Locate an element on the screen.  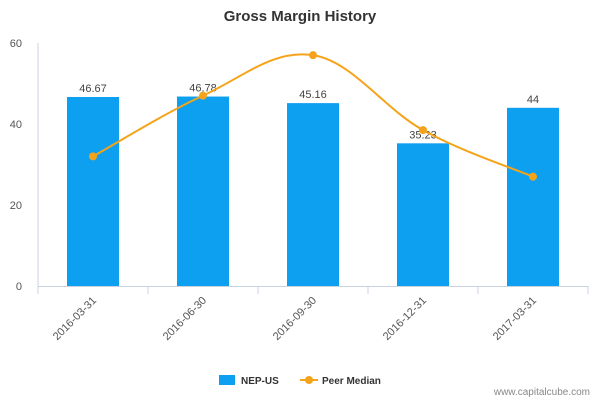
legend-nep-us-swatch is located at coordinates (227, 380).